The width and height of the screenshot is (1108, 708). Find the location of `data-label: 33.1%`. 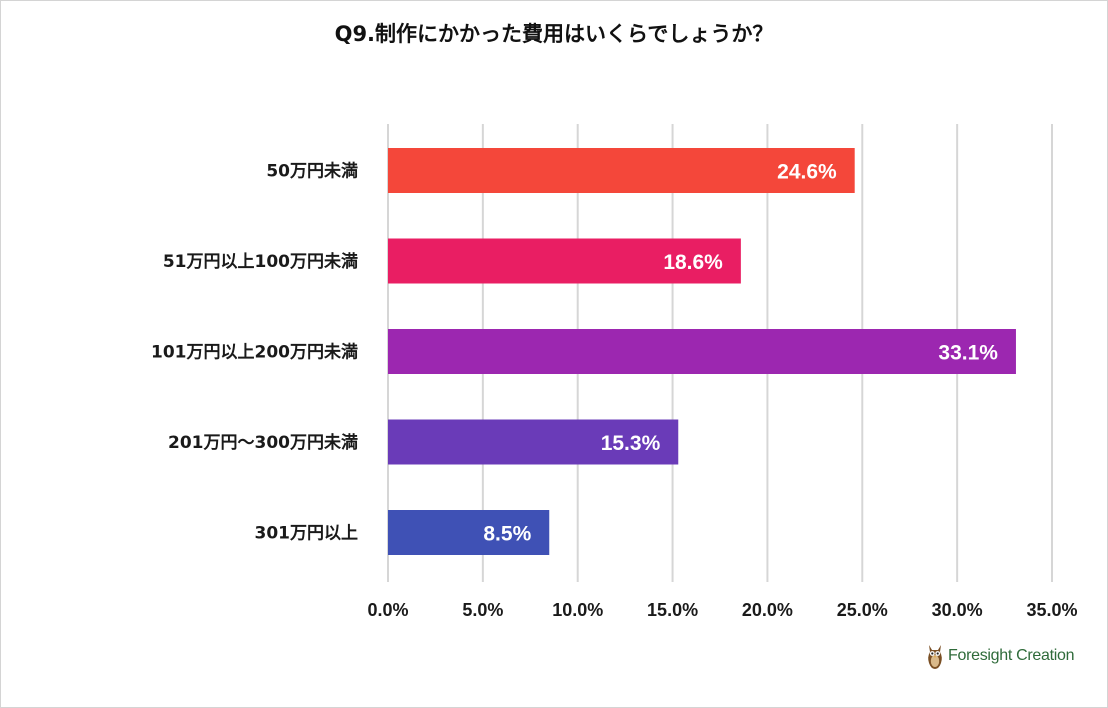

data-label: 33.1% is located at coordinates (968, 353).